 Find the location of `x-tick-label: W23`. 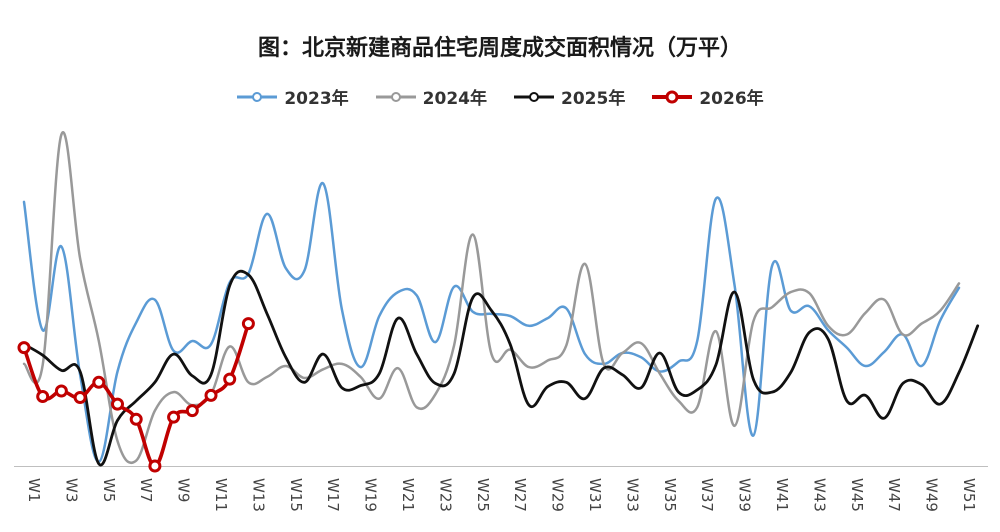

x-tick-label: W23 is located at coordinates (445, 495).